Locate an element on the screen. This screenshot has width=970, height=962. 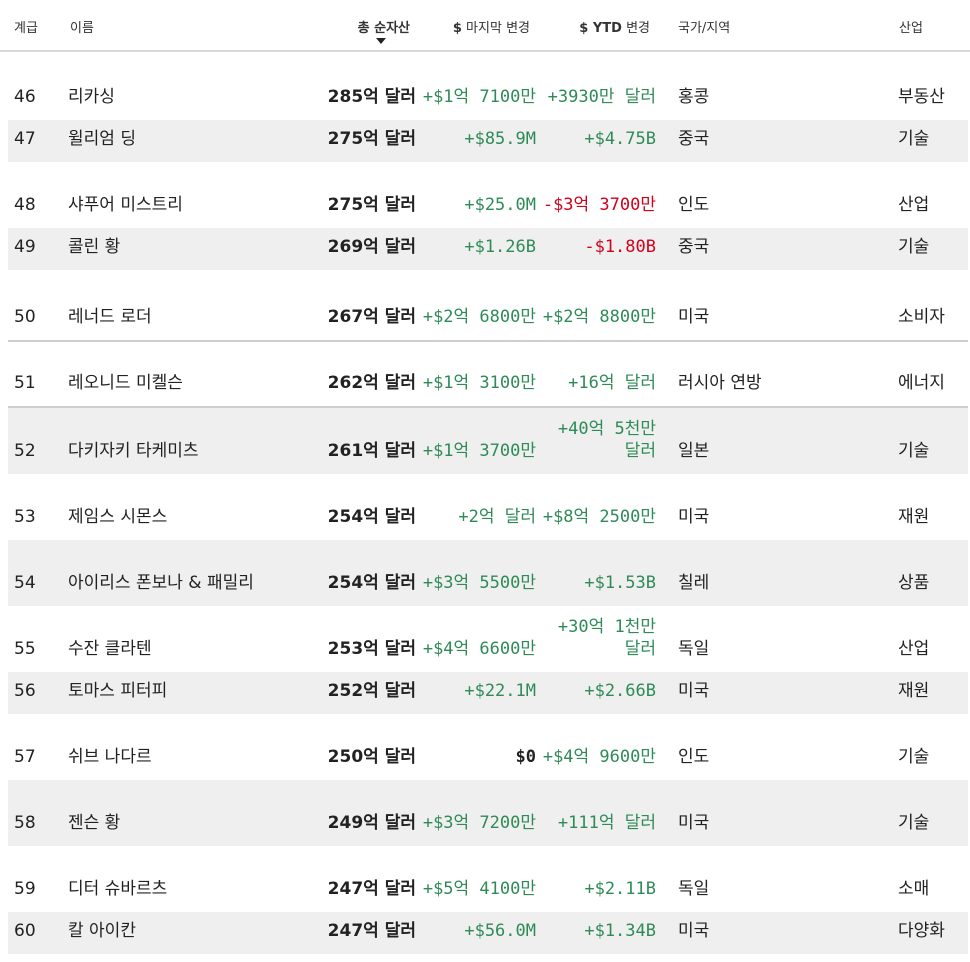
name-cell: 칼 아이칸 is located at coordinates (102, 931).